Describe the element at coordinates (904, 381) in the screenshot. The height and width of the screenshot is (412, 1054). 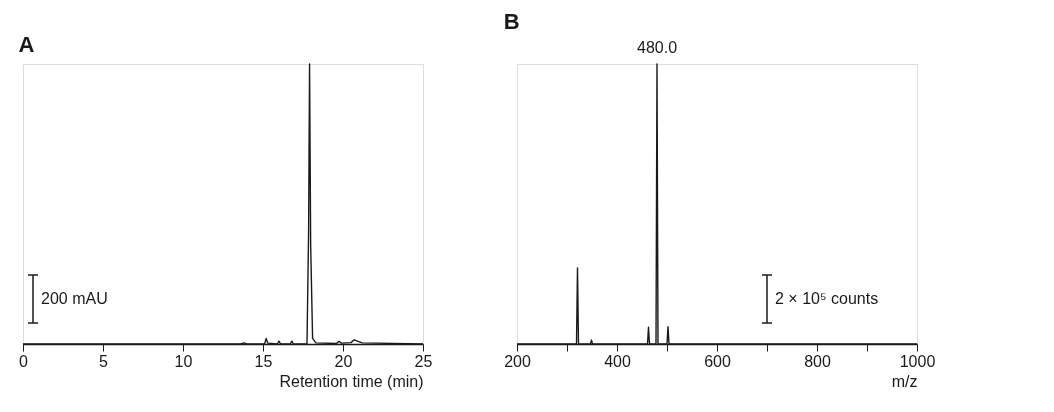
I see `x-axis-title: m/z` at that location.